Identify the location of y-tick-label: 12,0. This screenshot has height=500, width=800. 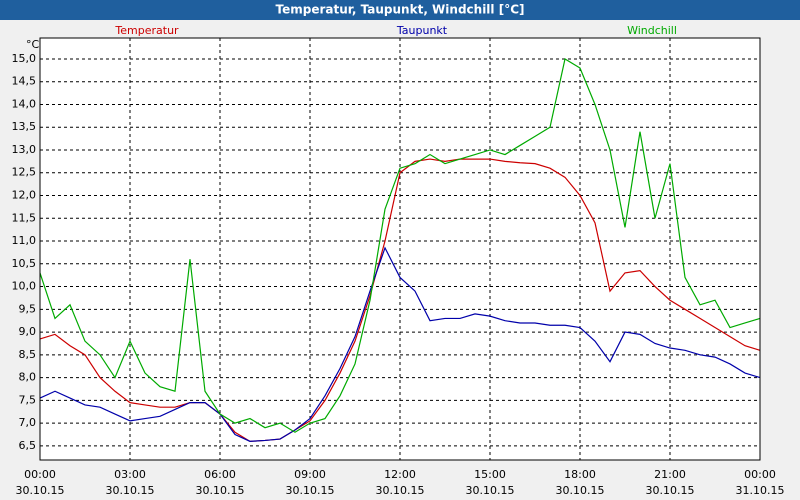
(24, 195).